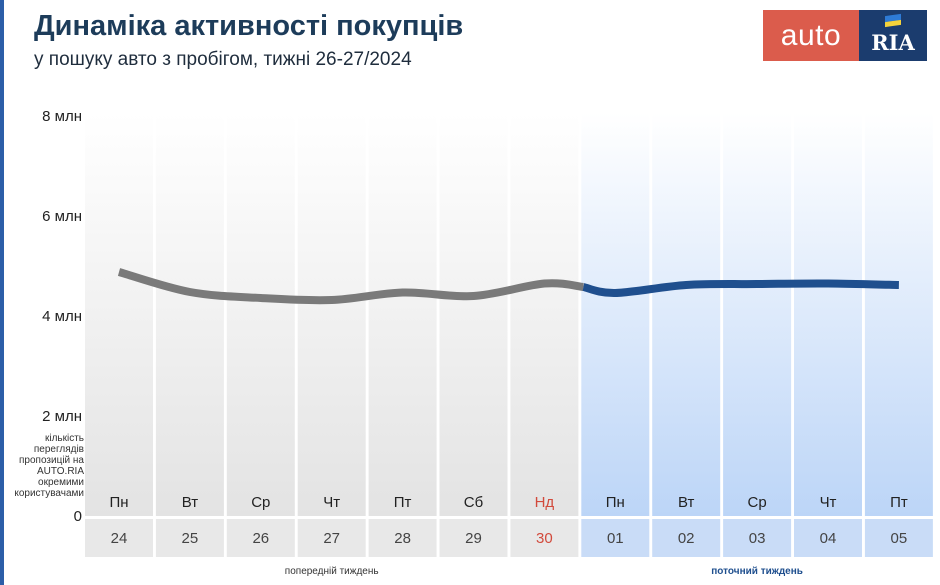 This screenshot has width=940, height=585. I want to click on current-week-label: поточний тиждень, so click(757, 571).